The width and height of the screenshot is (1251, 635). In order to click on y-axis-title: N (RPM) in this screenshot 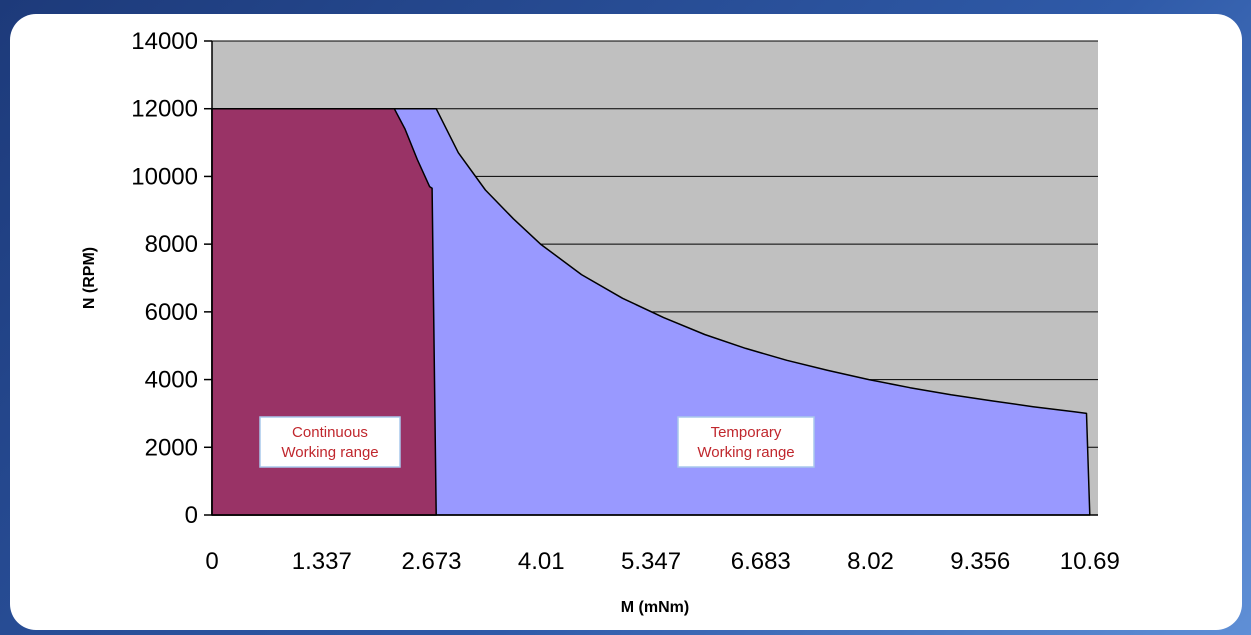, I will do `click(89, 278)`.